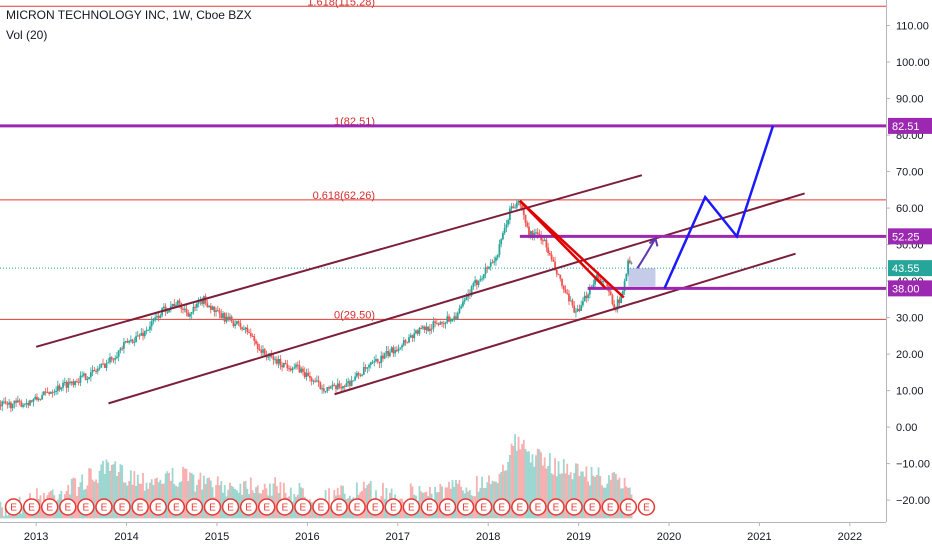 Image resolution: width=932 pixels, height=550 pixels. Describe the element at coordinates (565, 324) in the screenshot. I see `trend-channel-line` at that location.